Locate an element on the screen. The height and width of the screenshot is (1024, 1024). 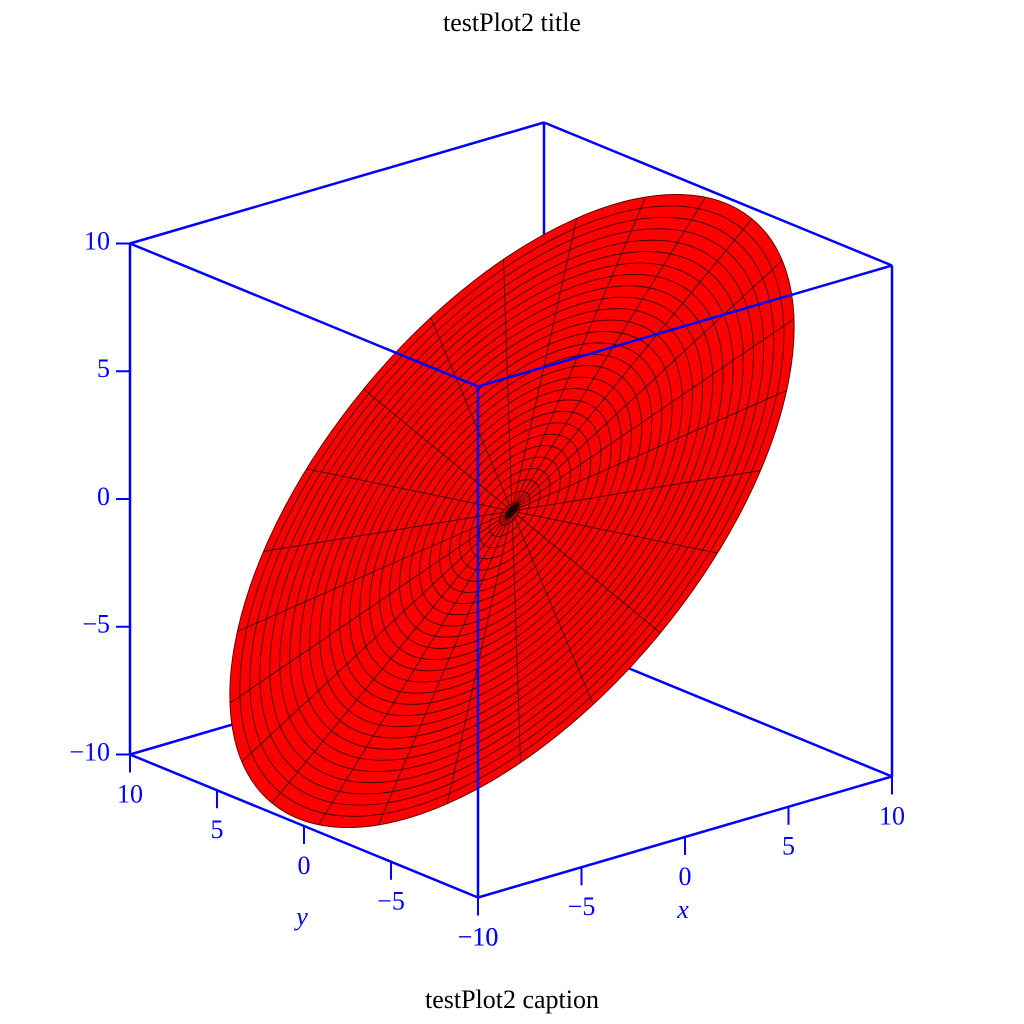
z-tick-label: −10 is located at coordinates (89, 751).